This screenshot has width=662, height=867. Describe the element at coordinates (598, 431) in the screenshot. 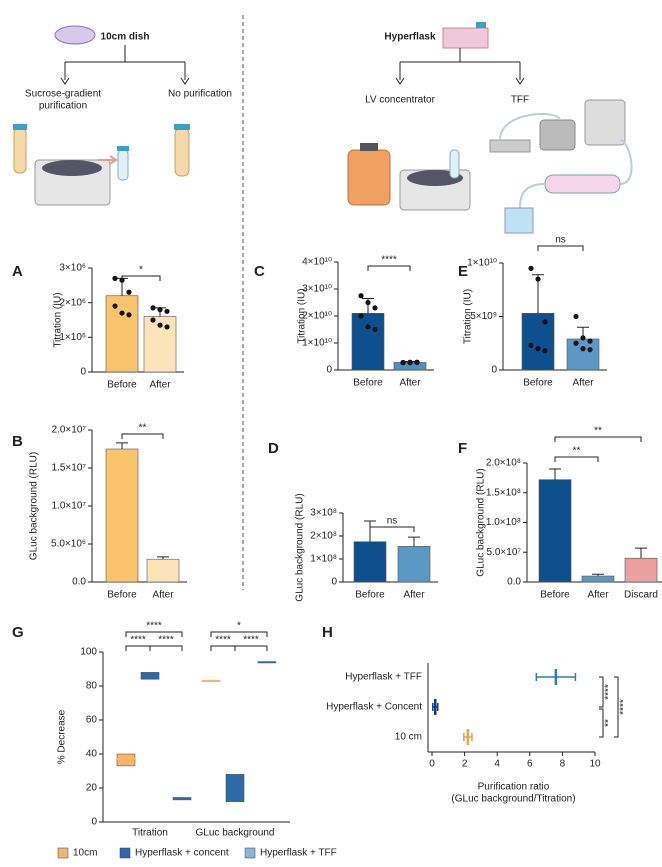

I see `significance-label: **` at that location.